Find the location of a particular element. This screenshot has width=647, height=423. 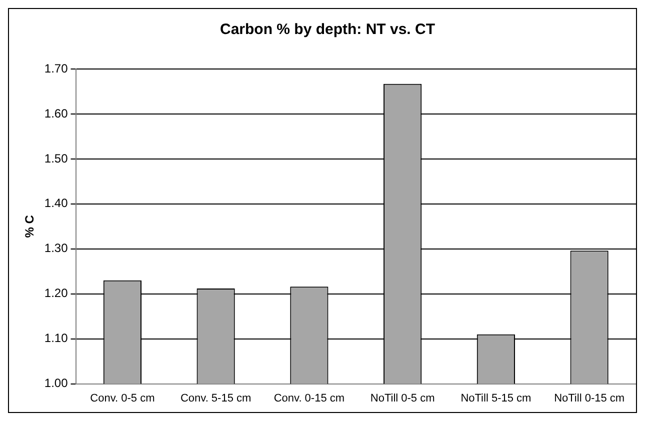

y-tick-label: 1.50 is located at coordinates (56, 158).